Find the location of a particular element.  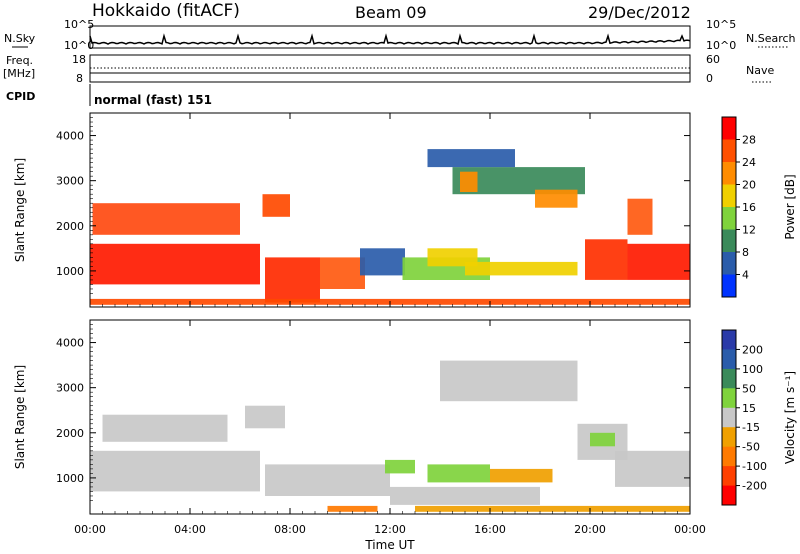

colorbar-tick-label-5: -50 is located at coordinates (751, 447).